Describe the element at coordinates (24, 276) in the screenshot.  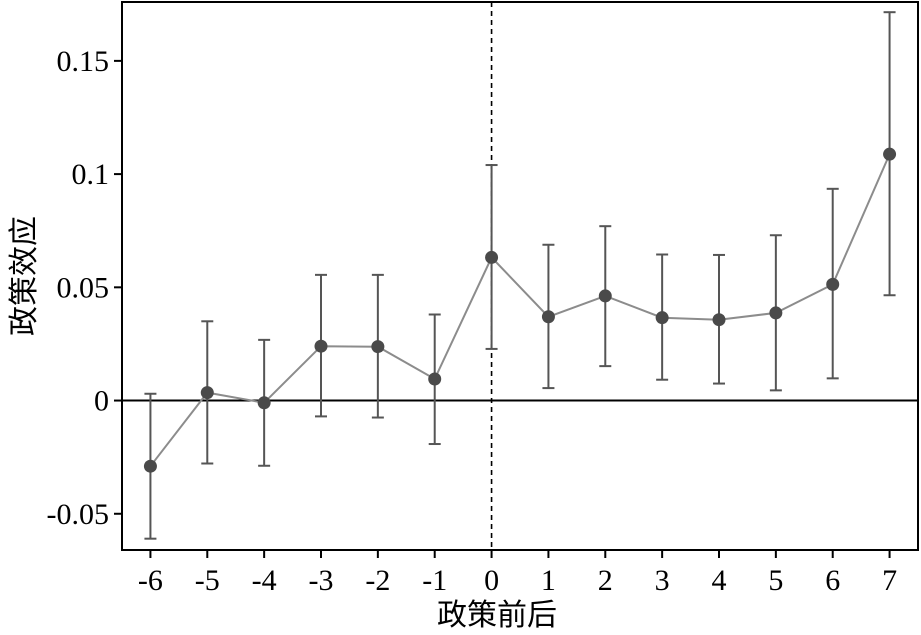
I see `y-axis-title: 政策效应` at that location.